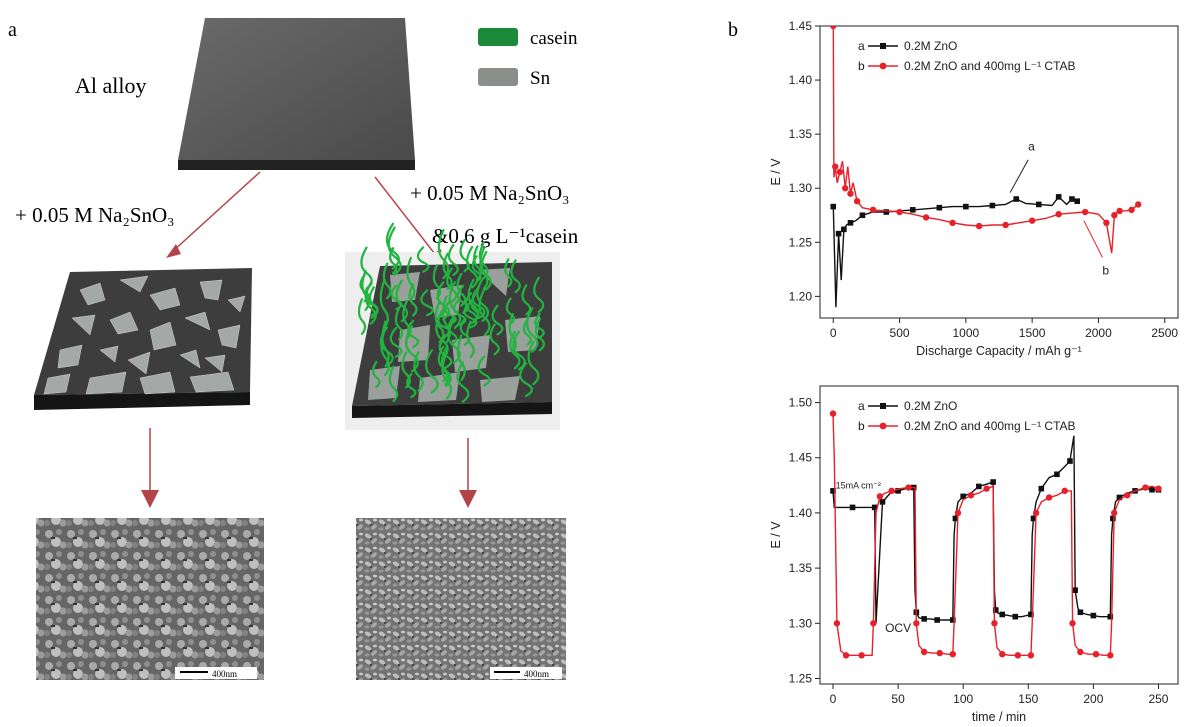  Describe the element at coordinates (143, 339) in the screenshot. I see `left-sn-coated-plate` at that location.